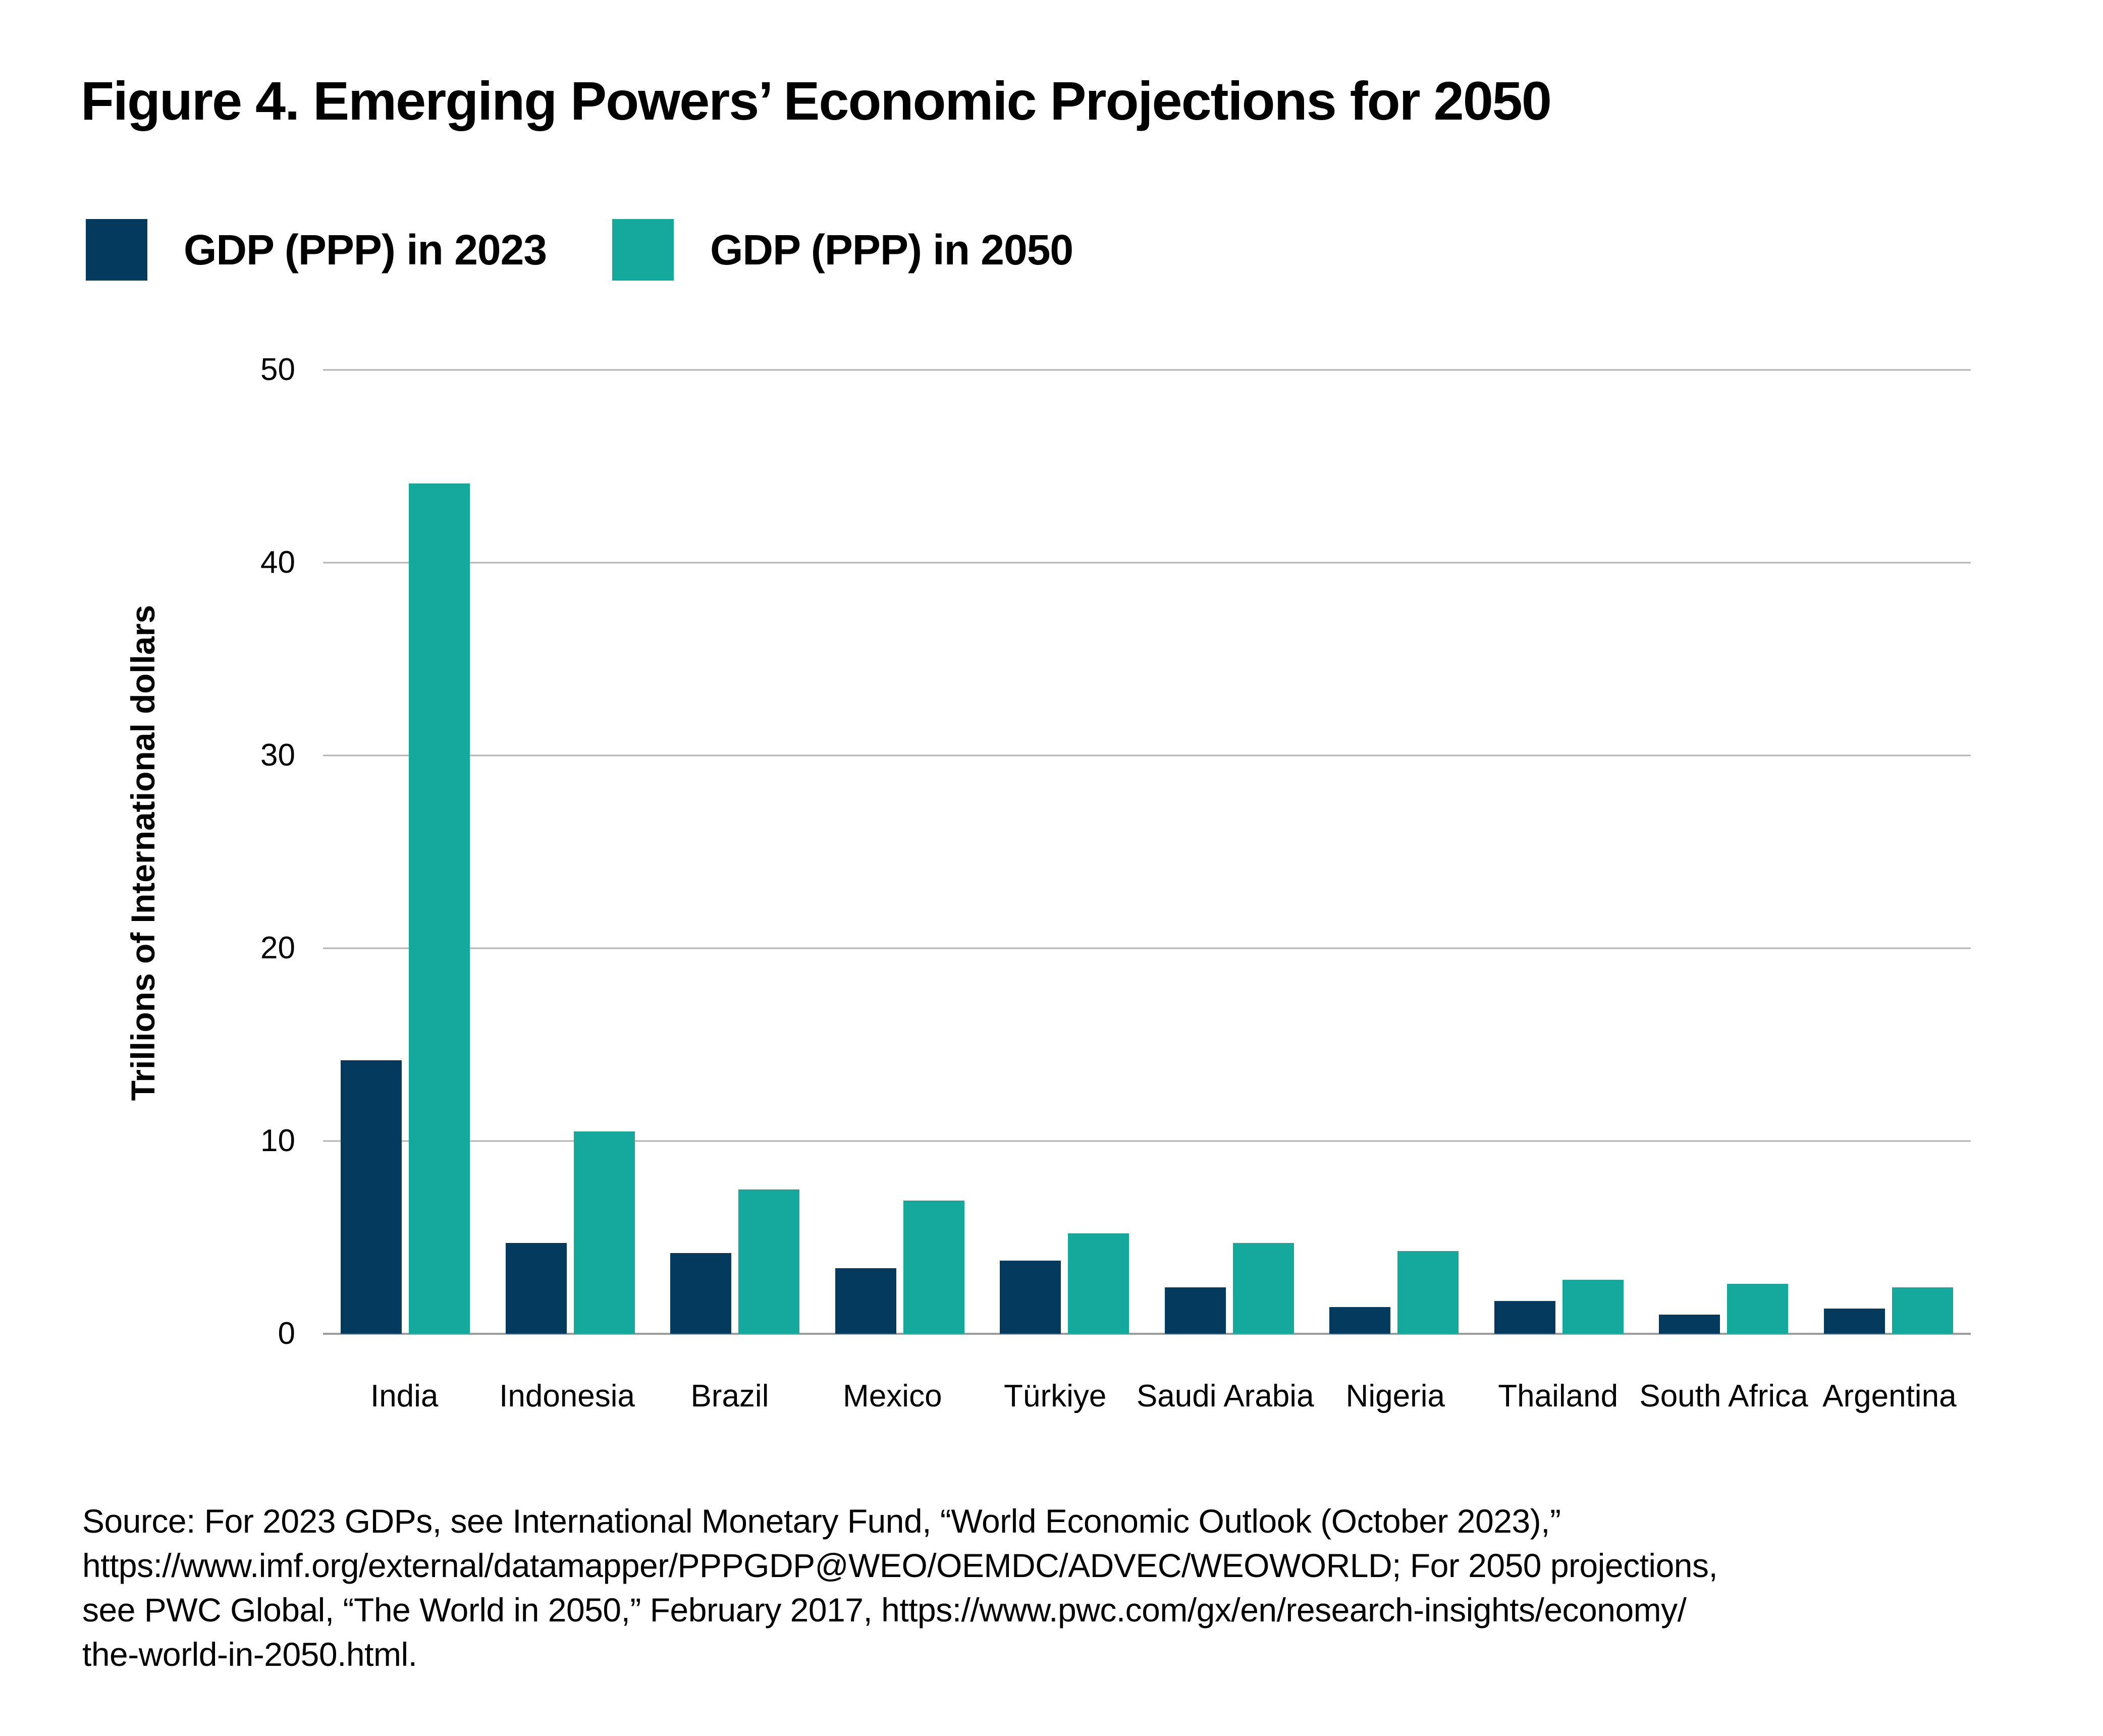 The height and width of the screenshot is (1736, 2103). I want to click on y-axis-label: Trillions of International dollars, so click(142, 853).